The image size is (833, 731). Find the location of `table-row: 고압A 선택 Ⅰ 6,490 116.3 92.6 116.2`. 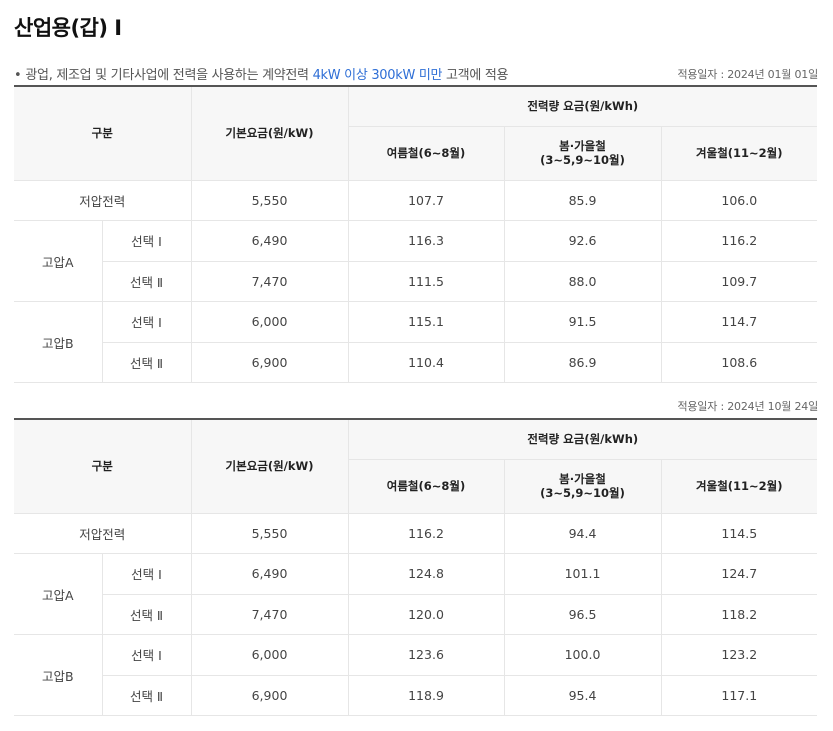

table-row: 고압A 선택 Ⅰ 6,490 116.3 92.6 116.2 is located at coordinates (416, 261).